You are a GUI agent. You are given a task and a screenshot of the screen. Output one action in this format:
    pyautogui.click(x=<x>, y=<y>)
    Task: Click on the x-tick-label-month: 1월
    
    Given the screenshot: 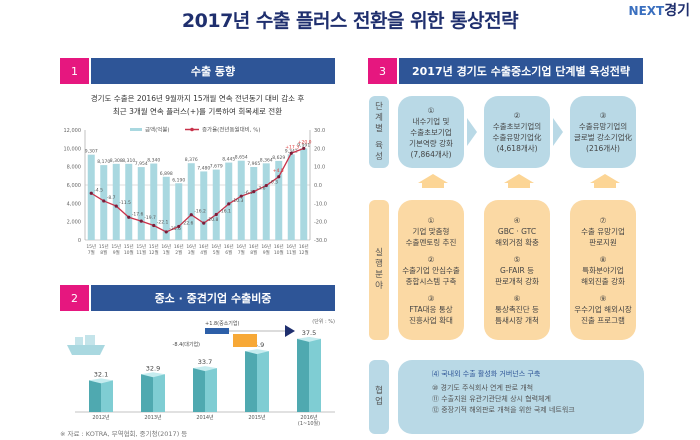 What is the action you would take?
    pyautogui.click(x=166, y=252)
    